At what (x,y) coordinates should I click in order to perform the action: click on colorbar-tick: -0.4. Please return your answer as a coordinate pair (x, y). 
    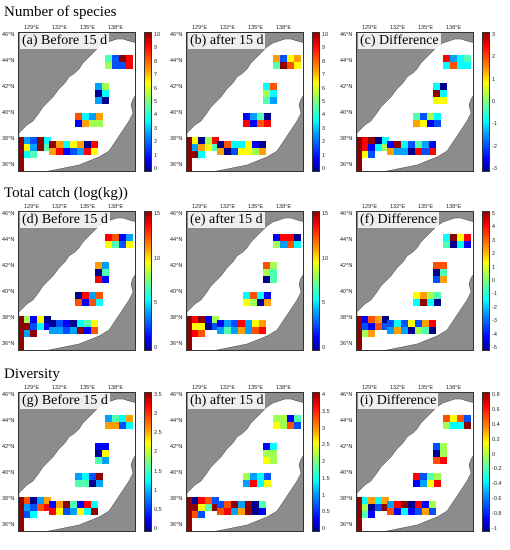
    Looking at the image, I should click on (497, 484).